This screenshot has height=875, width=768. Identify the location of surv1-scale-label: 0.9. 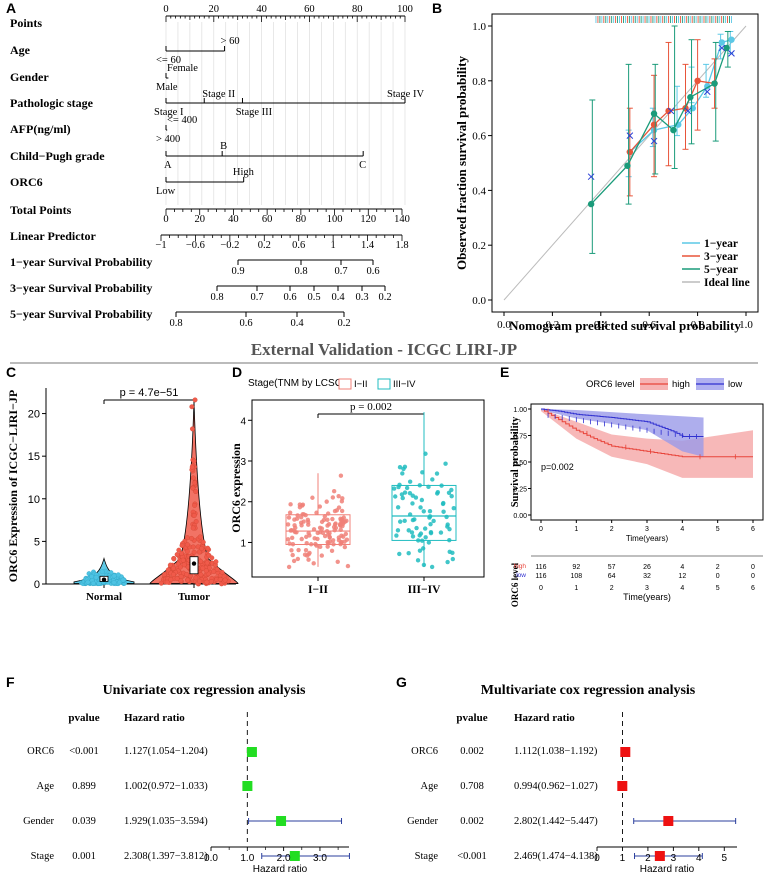
(237, 271).